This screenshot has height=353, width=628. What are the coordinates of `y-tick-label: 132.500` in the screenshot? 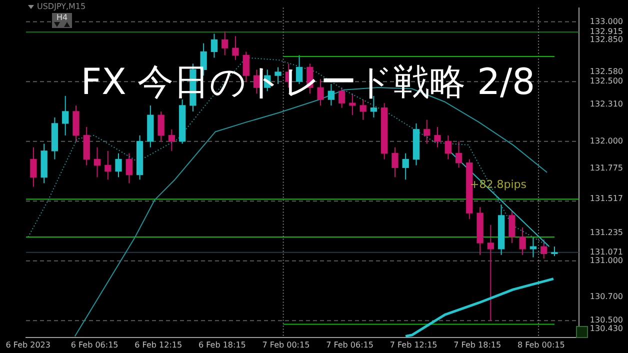 It's located at (607, 81).